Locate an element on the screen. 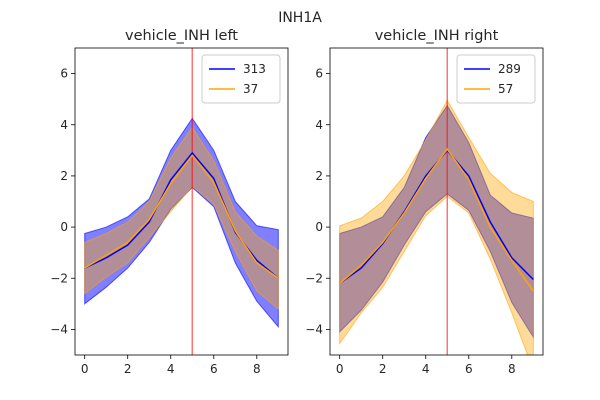 Image resolution: width=600 pixels, height=400 pixels. legend-label-37: 37 is located at coordinates (250, 89).